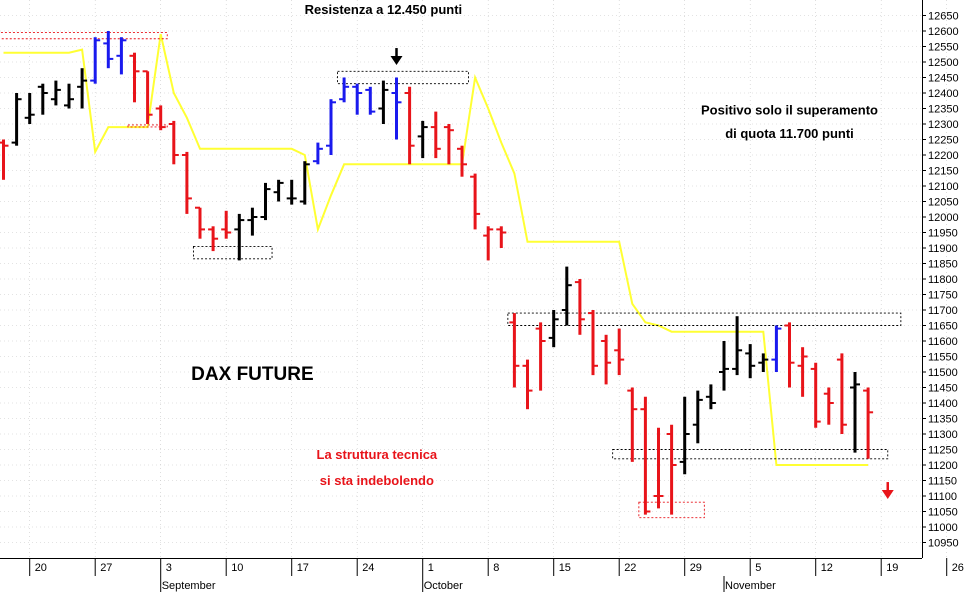 This screenshot has height=592, width=976. I want to click on chart-title: DAX FUTURE, so click(252, 374).